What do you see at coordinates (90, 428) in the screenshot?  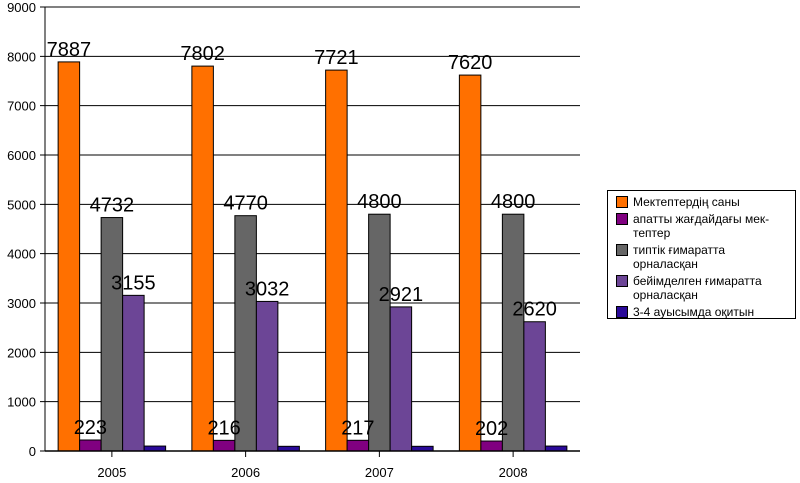 I see `data-label: 223` at bounding box center [90, 428].